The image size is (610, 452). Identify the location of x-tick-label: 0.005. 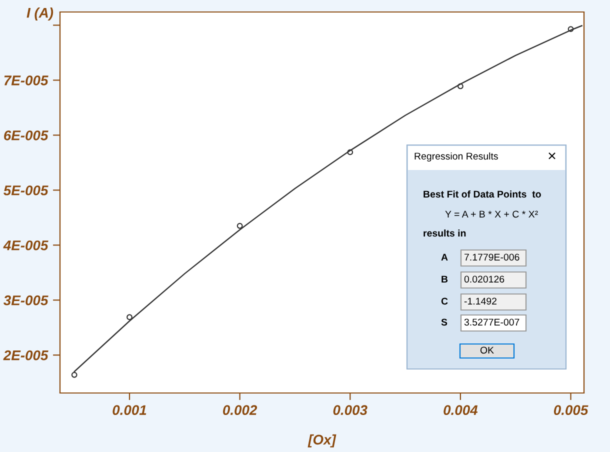
(571, 410).